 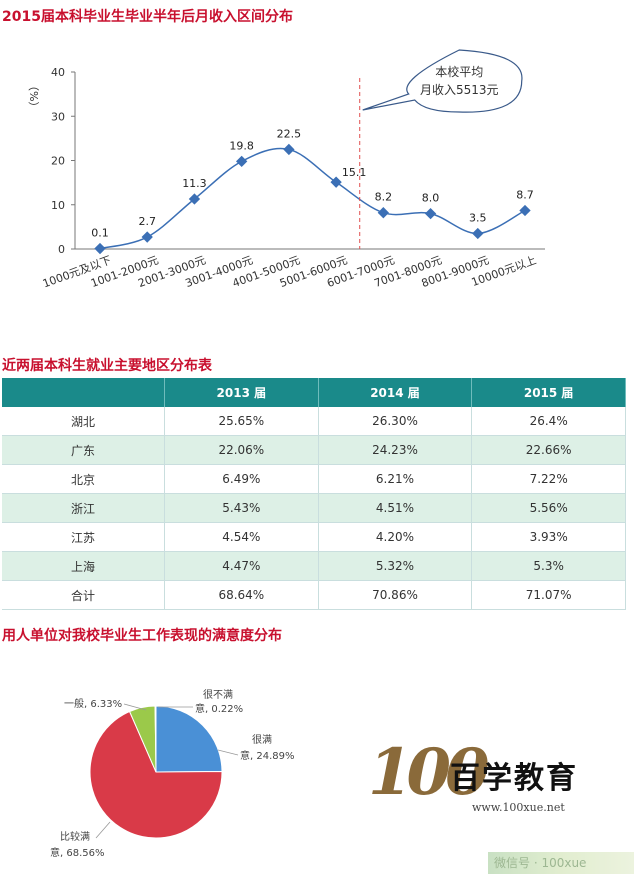 What do you see at coordinates (395, 537) in the screenshot?
I see `value-cell: 4.20%` at bounding box center [395, 537].